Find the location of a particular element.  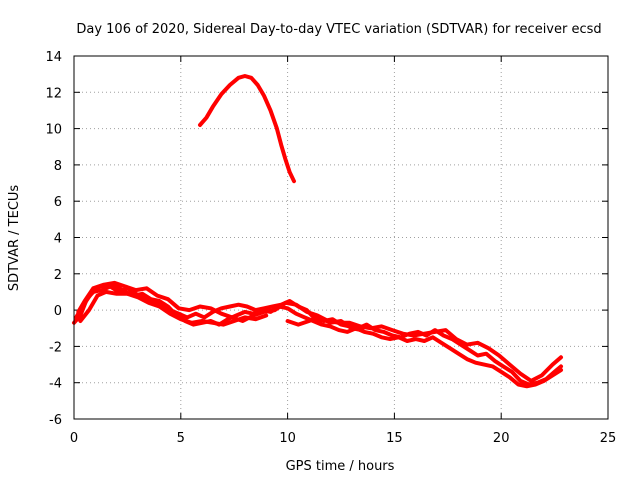

y-tick-label: 10 is located at coordinates (53, 130).